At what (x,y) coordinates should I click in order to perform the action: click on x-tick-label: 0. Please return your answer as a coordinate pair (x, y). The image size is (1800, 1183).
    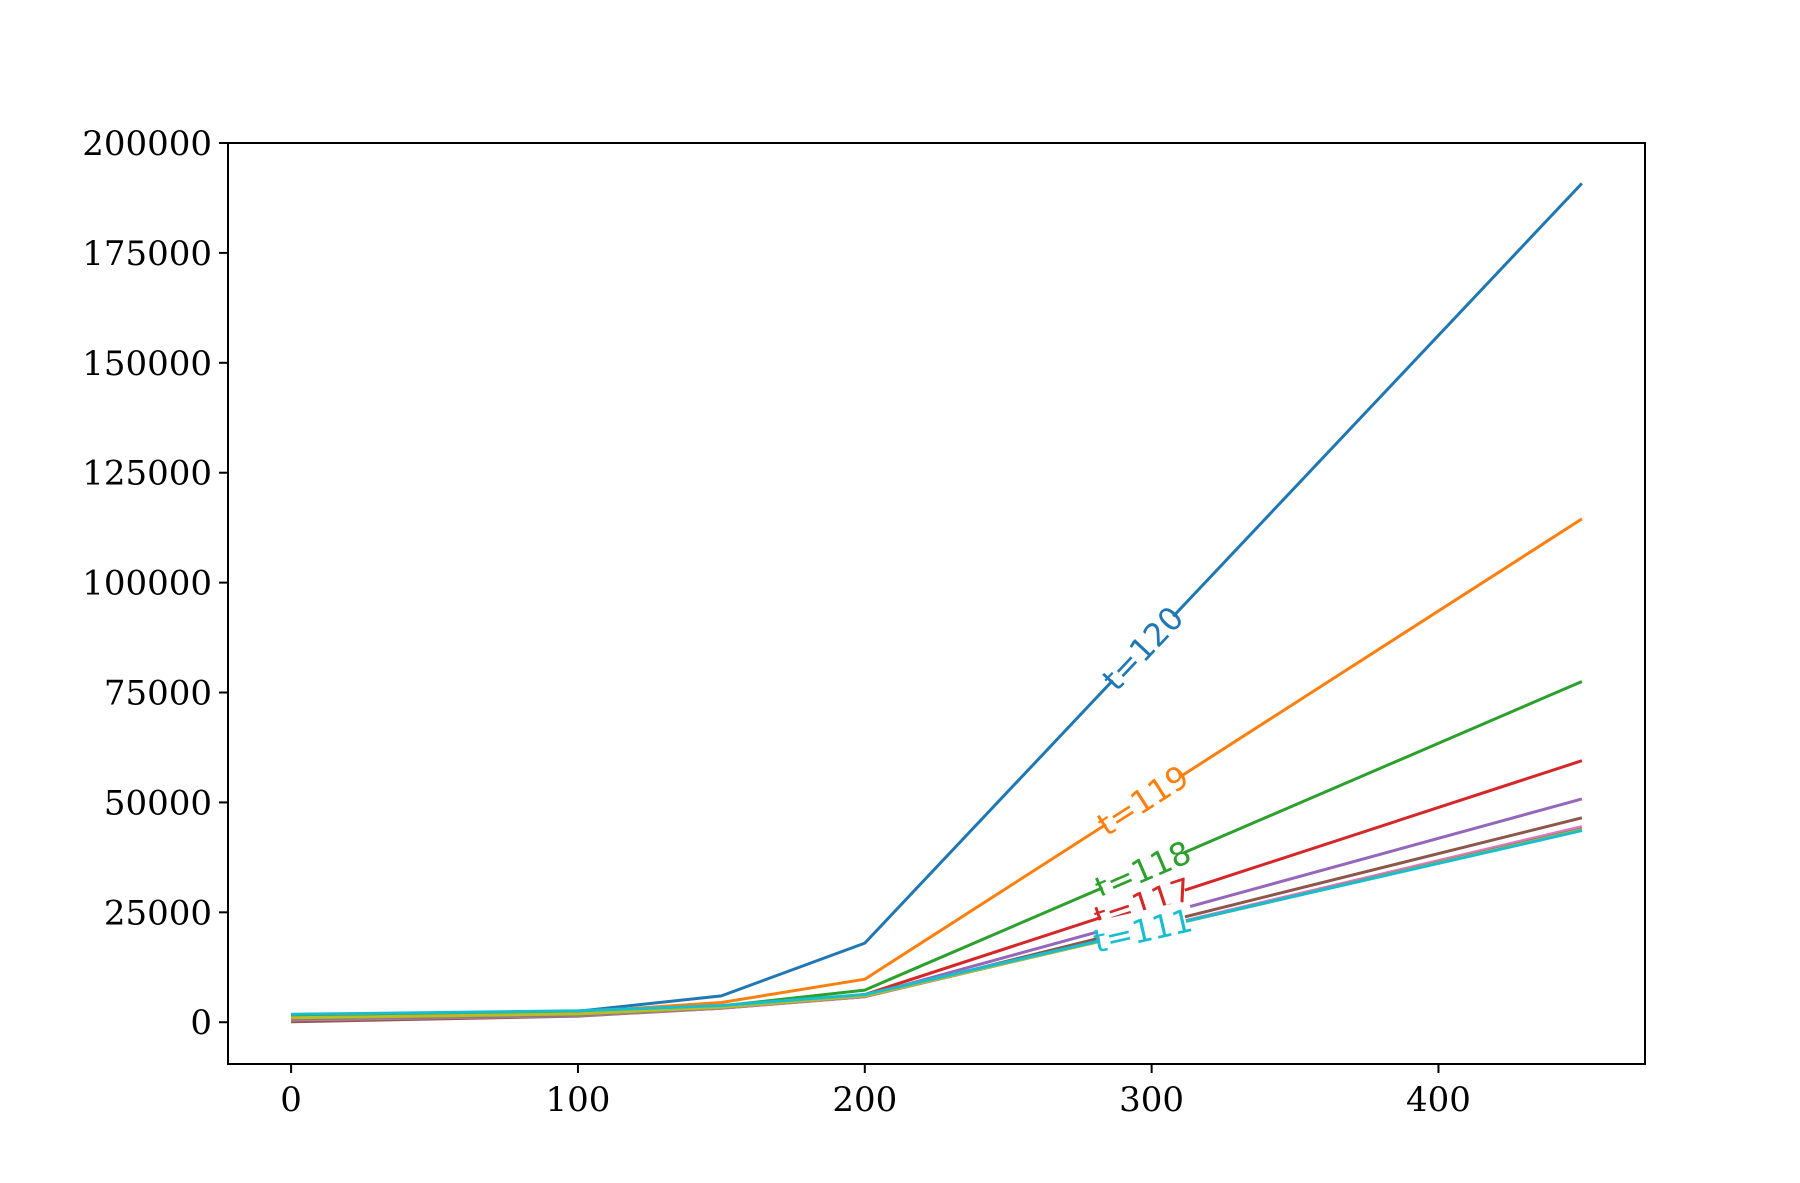
    Looking at the image, I should click on (291, 1100).